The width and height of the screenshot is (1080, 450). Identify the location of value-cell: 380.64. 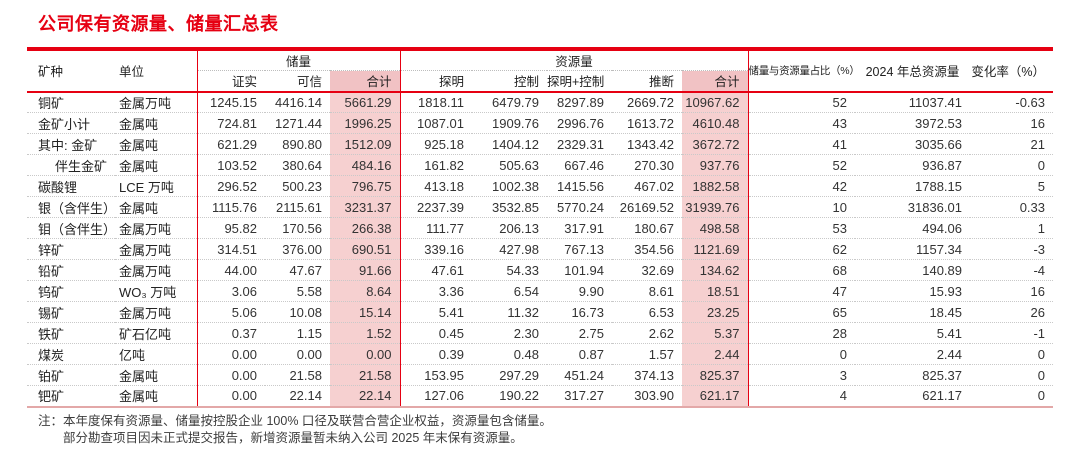
(297, 165).